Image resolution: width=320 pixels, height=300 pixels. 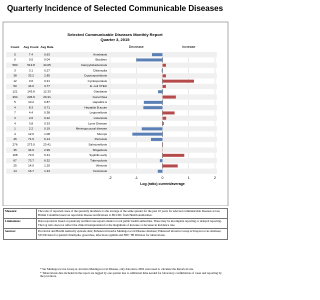 What do you see at coordinates (15, 129) in the screenshot?
I see `cell: 1` at bounding box center [15, 129].